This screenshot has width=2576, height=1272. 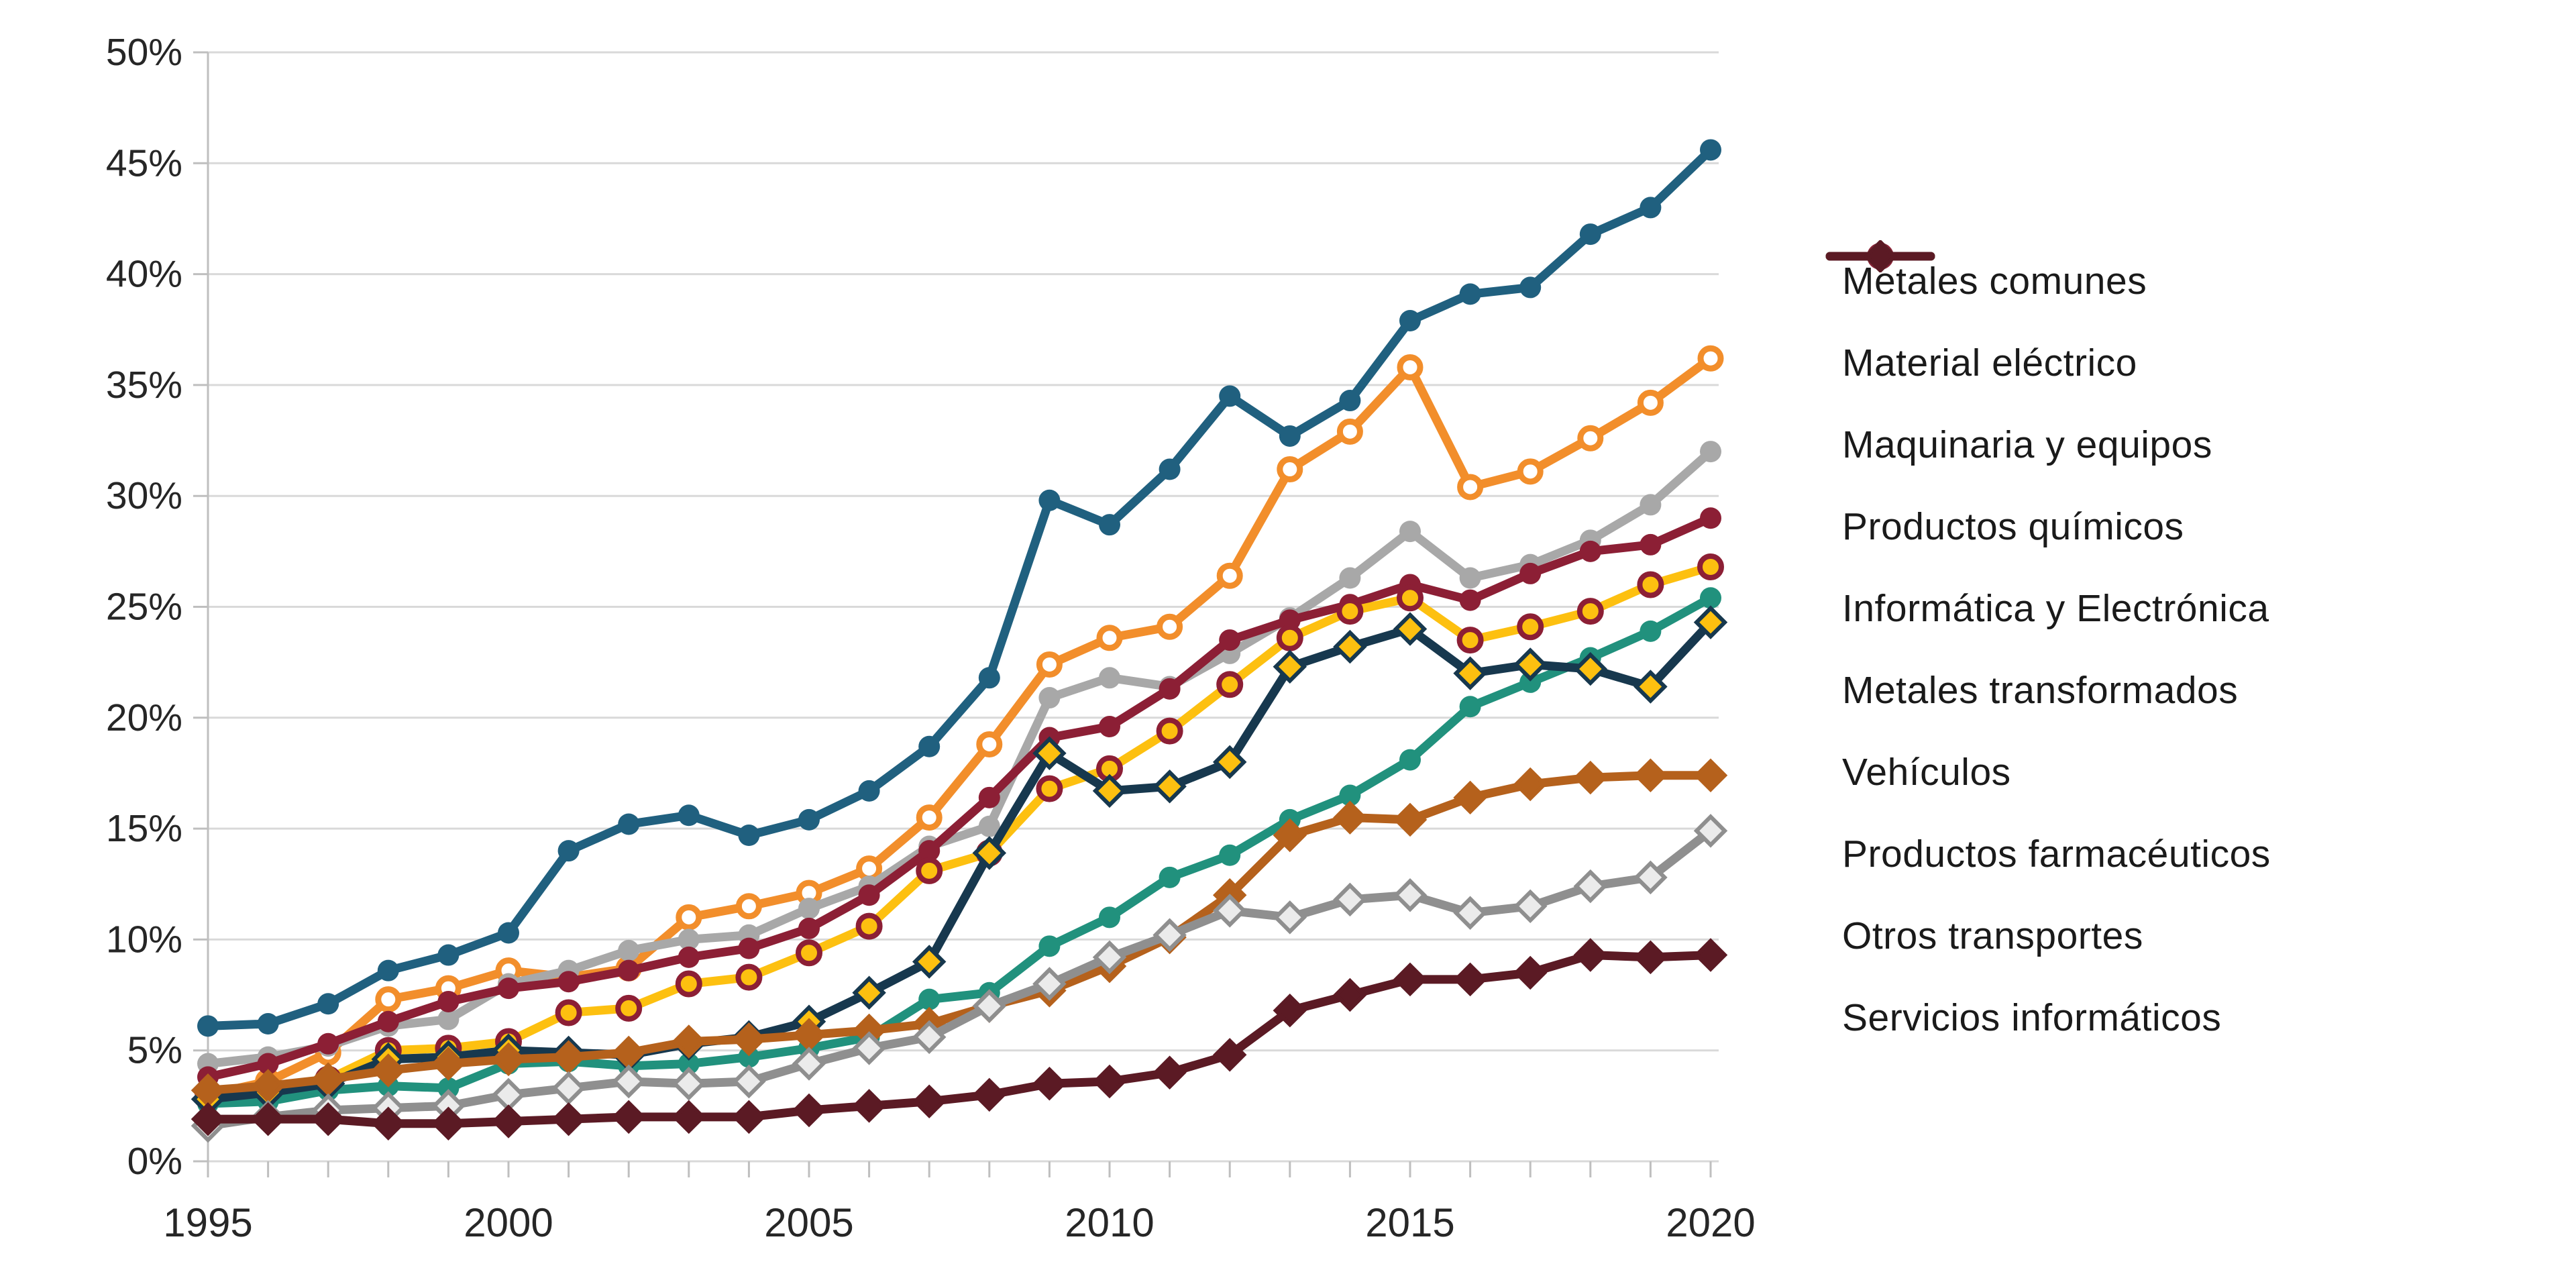 What do you see at coordinates (1109, 1222) in the screenshot?
I see `x-axis-tick-label: 2010` at bounding box center [1109, 1222].